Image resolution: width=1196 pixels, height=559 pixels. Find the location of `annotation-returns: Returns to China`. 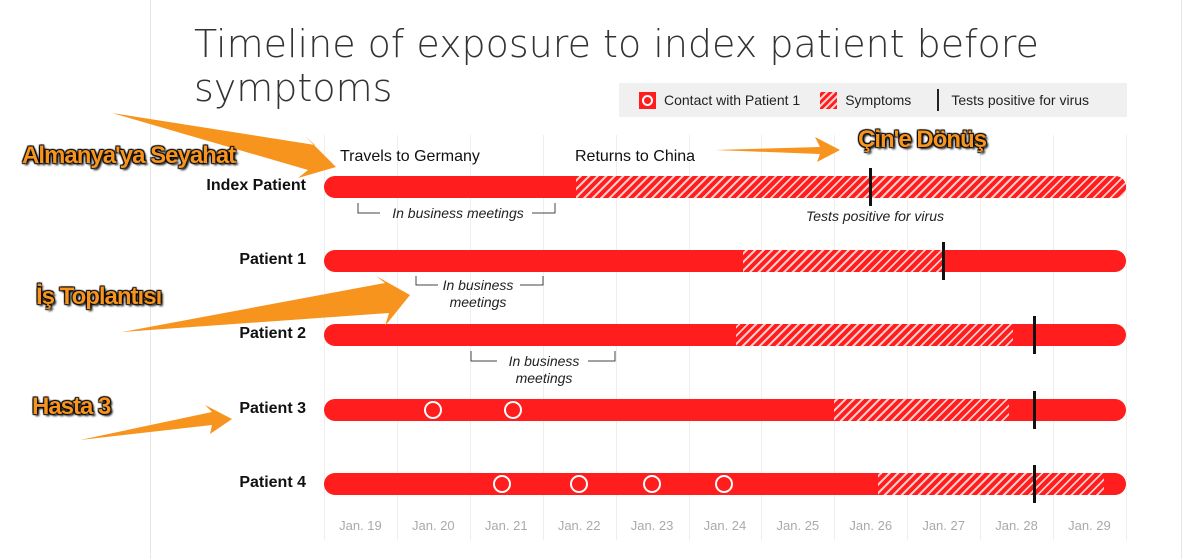

annotation-returns: Returns to China is located at coordinates (635, 156).